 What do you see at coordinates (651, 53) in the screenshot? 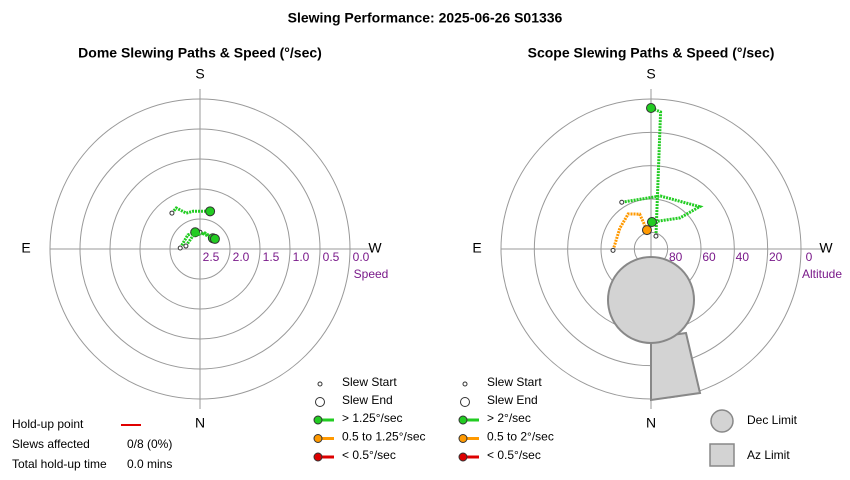
I see `chart-title: Scope Slewing Paths & Speed (°/sec)` at bounding box center [651, 53].